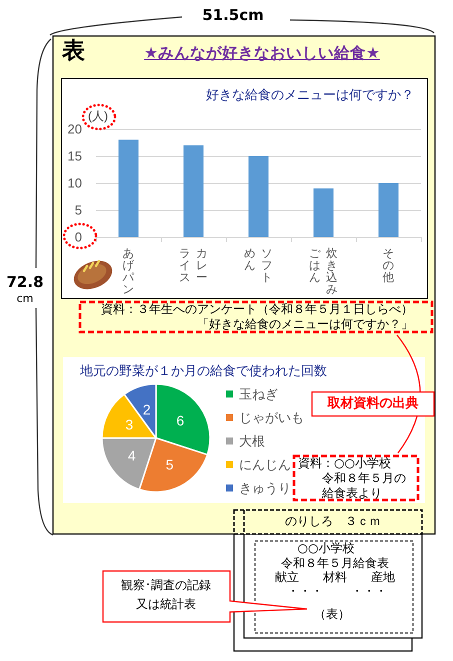  I want to click on text: ★みんなが好きなおいしい給食★, so click(262, 53).